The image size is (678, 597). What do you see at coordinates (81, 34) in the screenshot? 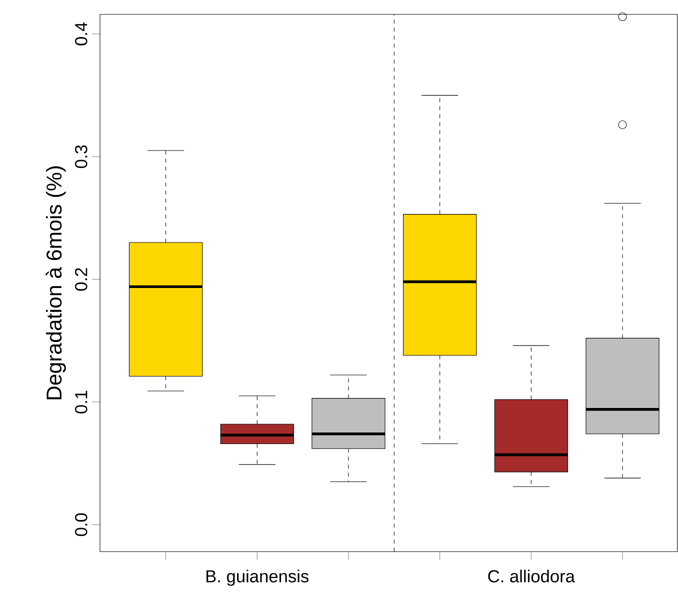
I see `y-tick-label: 0.4` at bounding box center [81, 34].